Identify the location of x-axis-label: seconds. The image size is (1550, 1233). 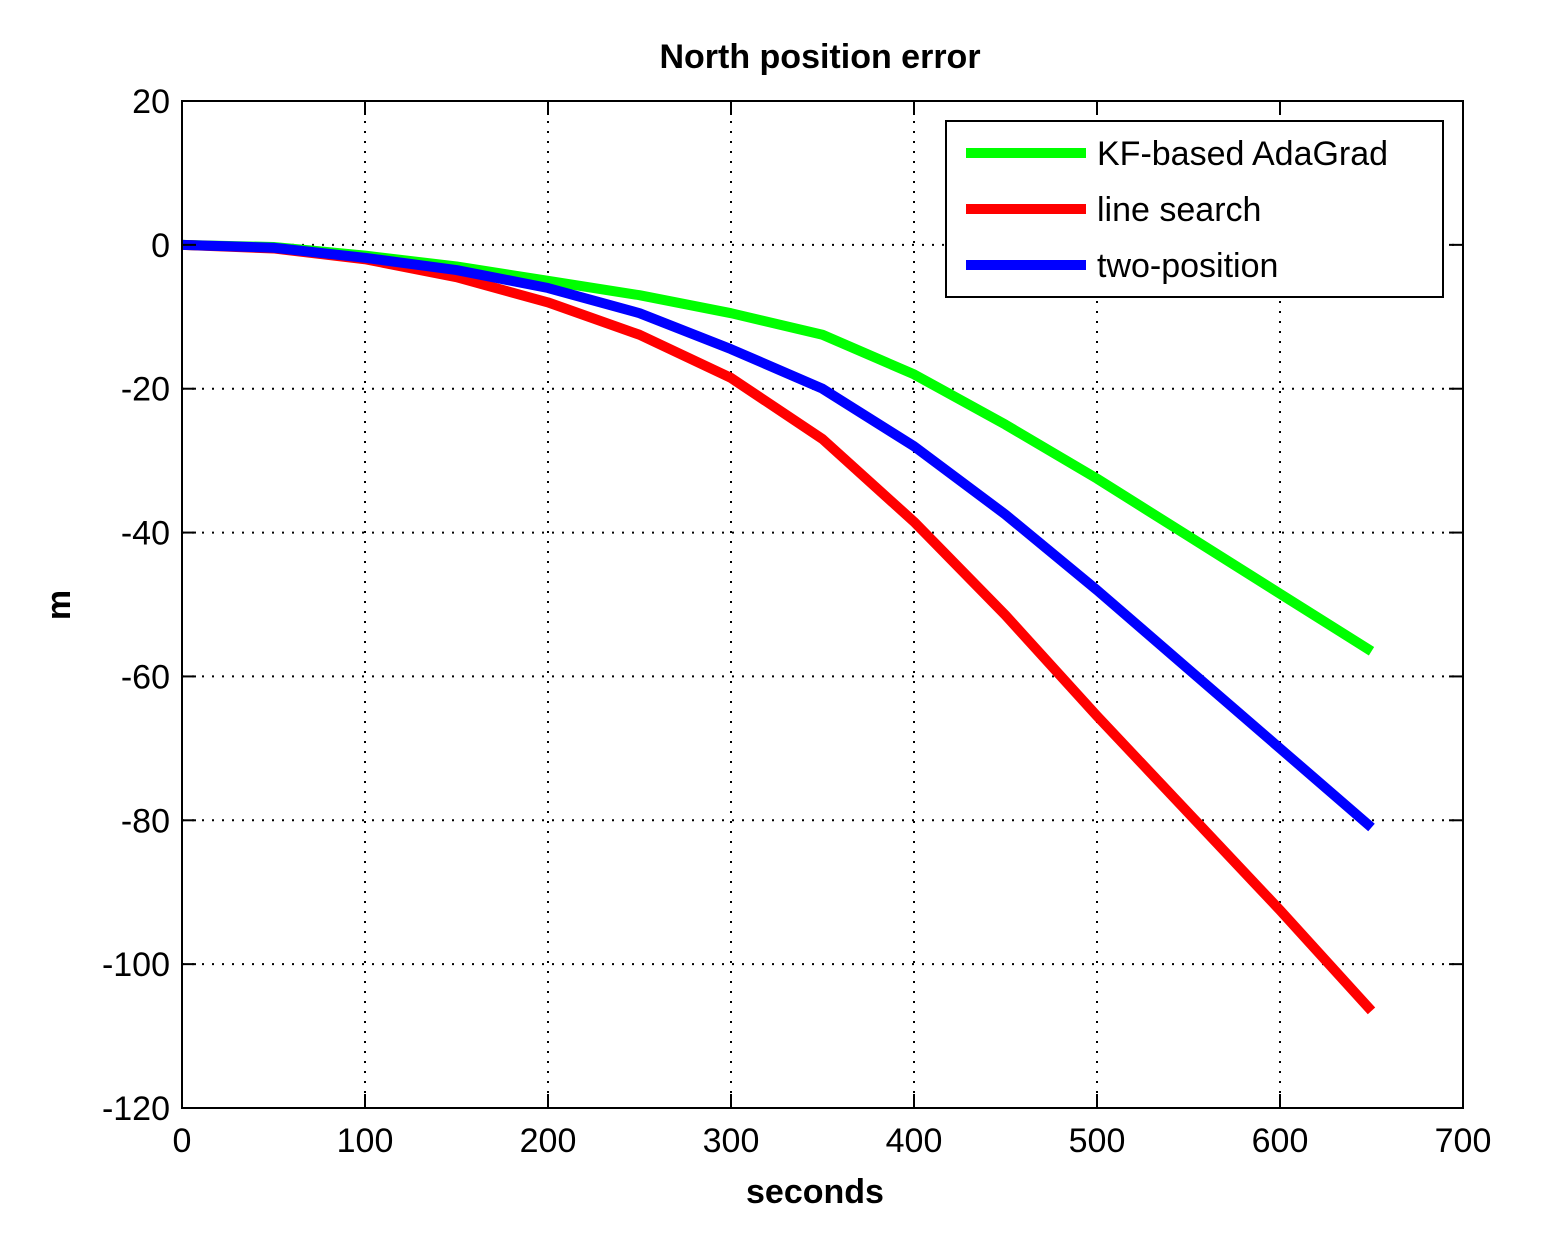
(815, 1192).